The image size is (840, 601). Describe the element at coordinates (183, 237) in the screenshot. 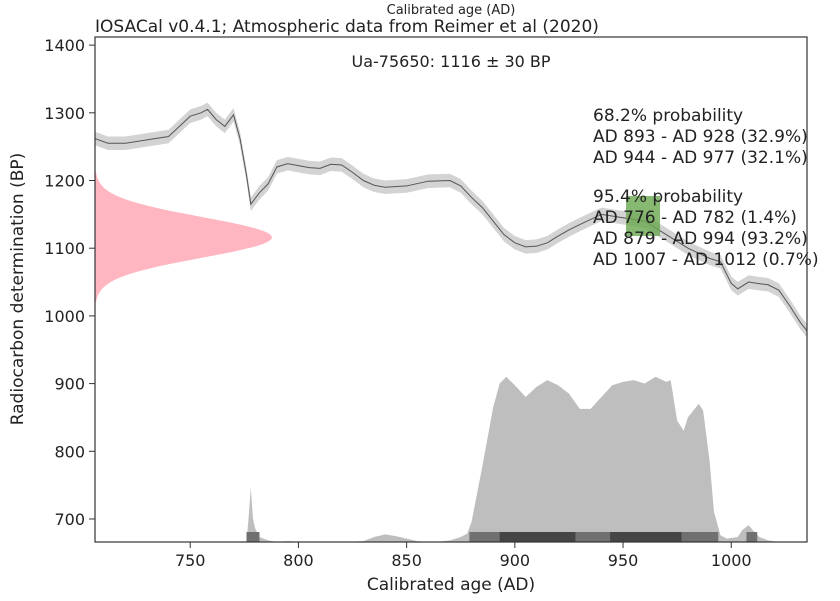

I see `radiocarbon-determination-curve` at that location.